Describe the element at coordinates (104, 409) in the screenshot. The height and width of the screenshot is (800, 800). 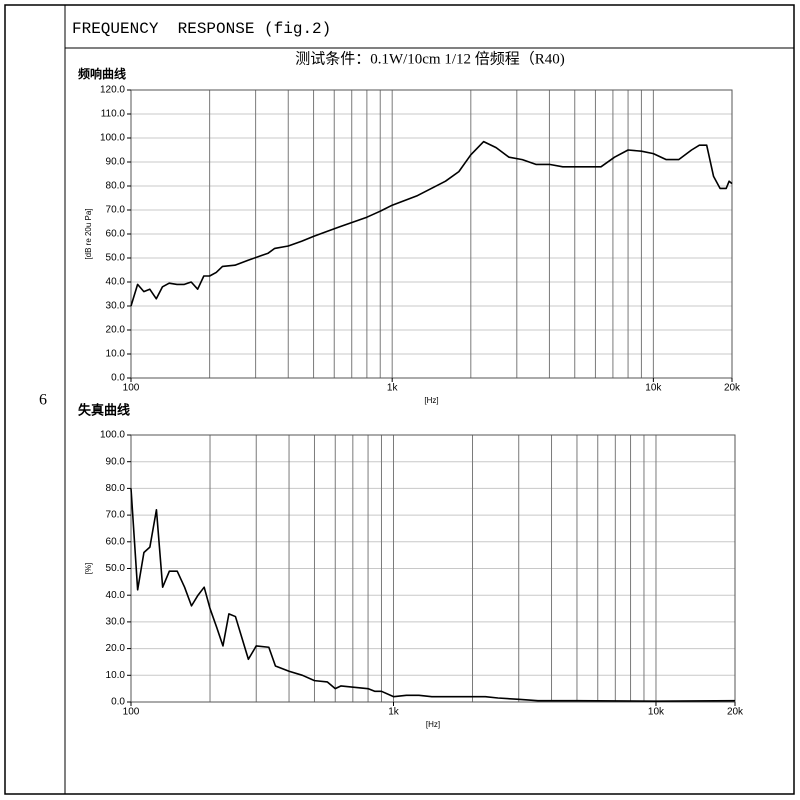
I see `chart-title: 失真曲线` at that location.